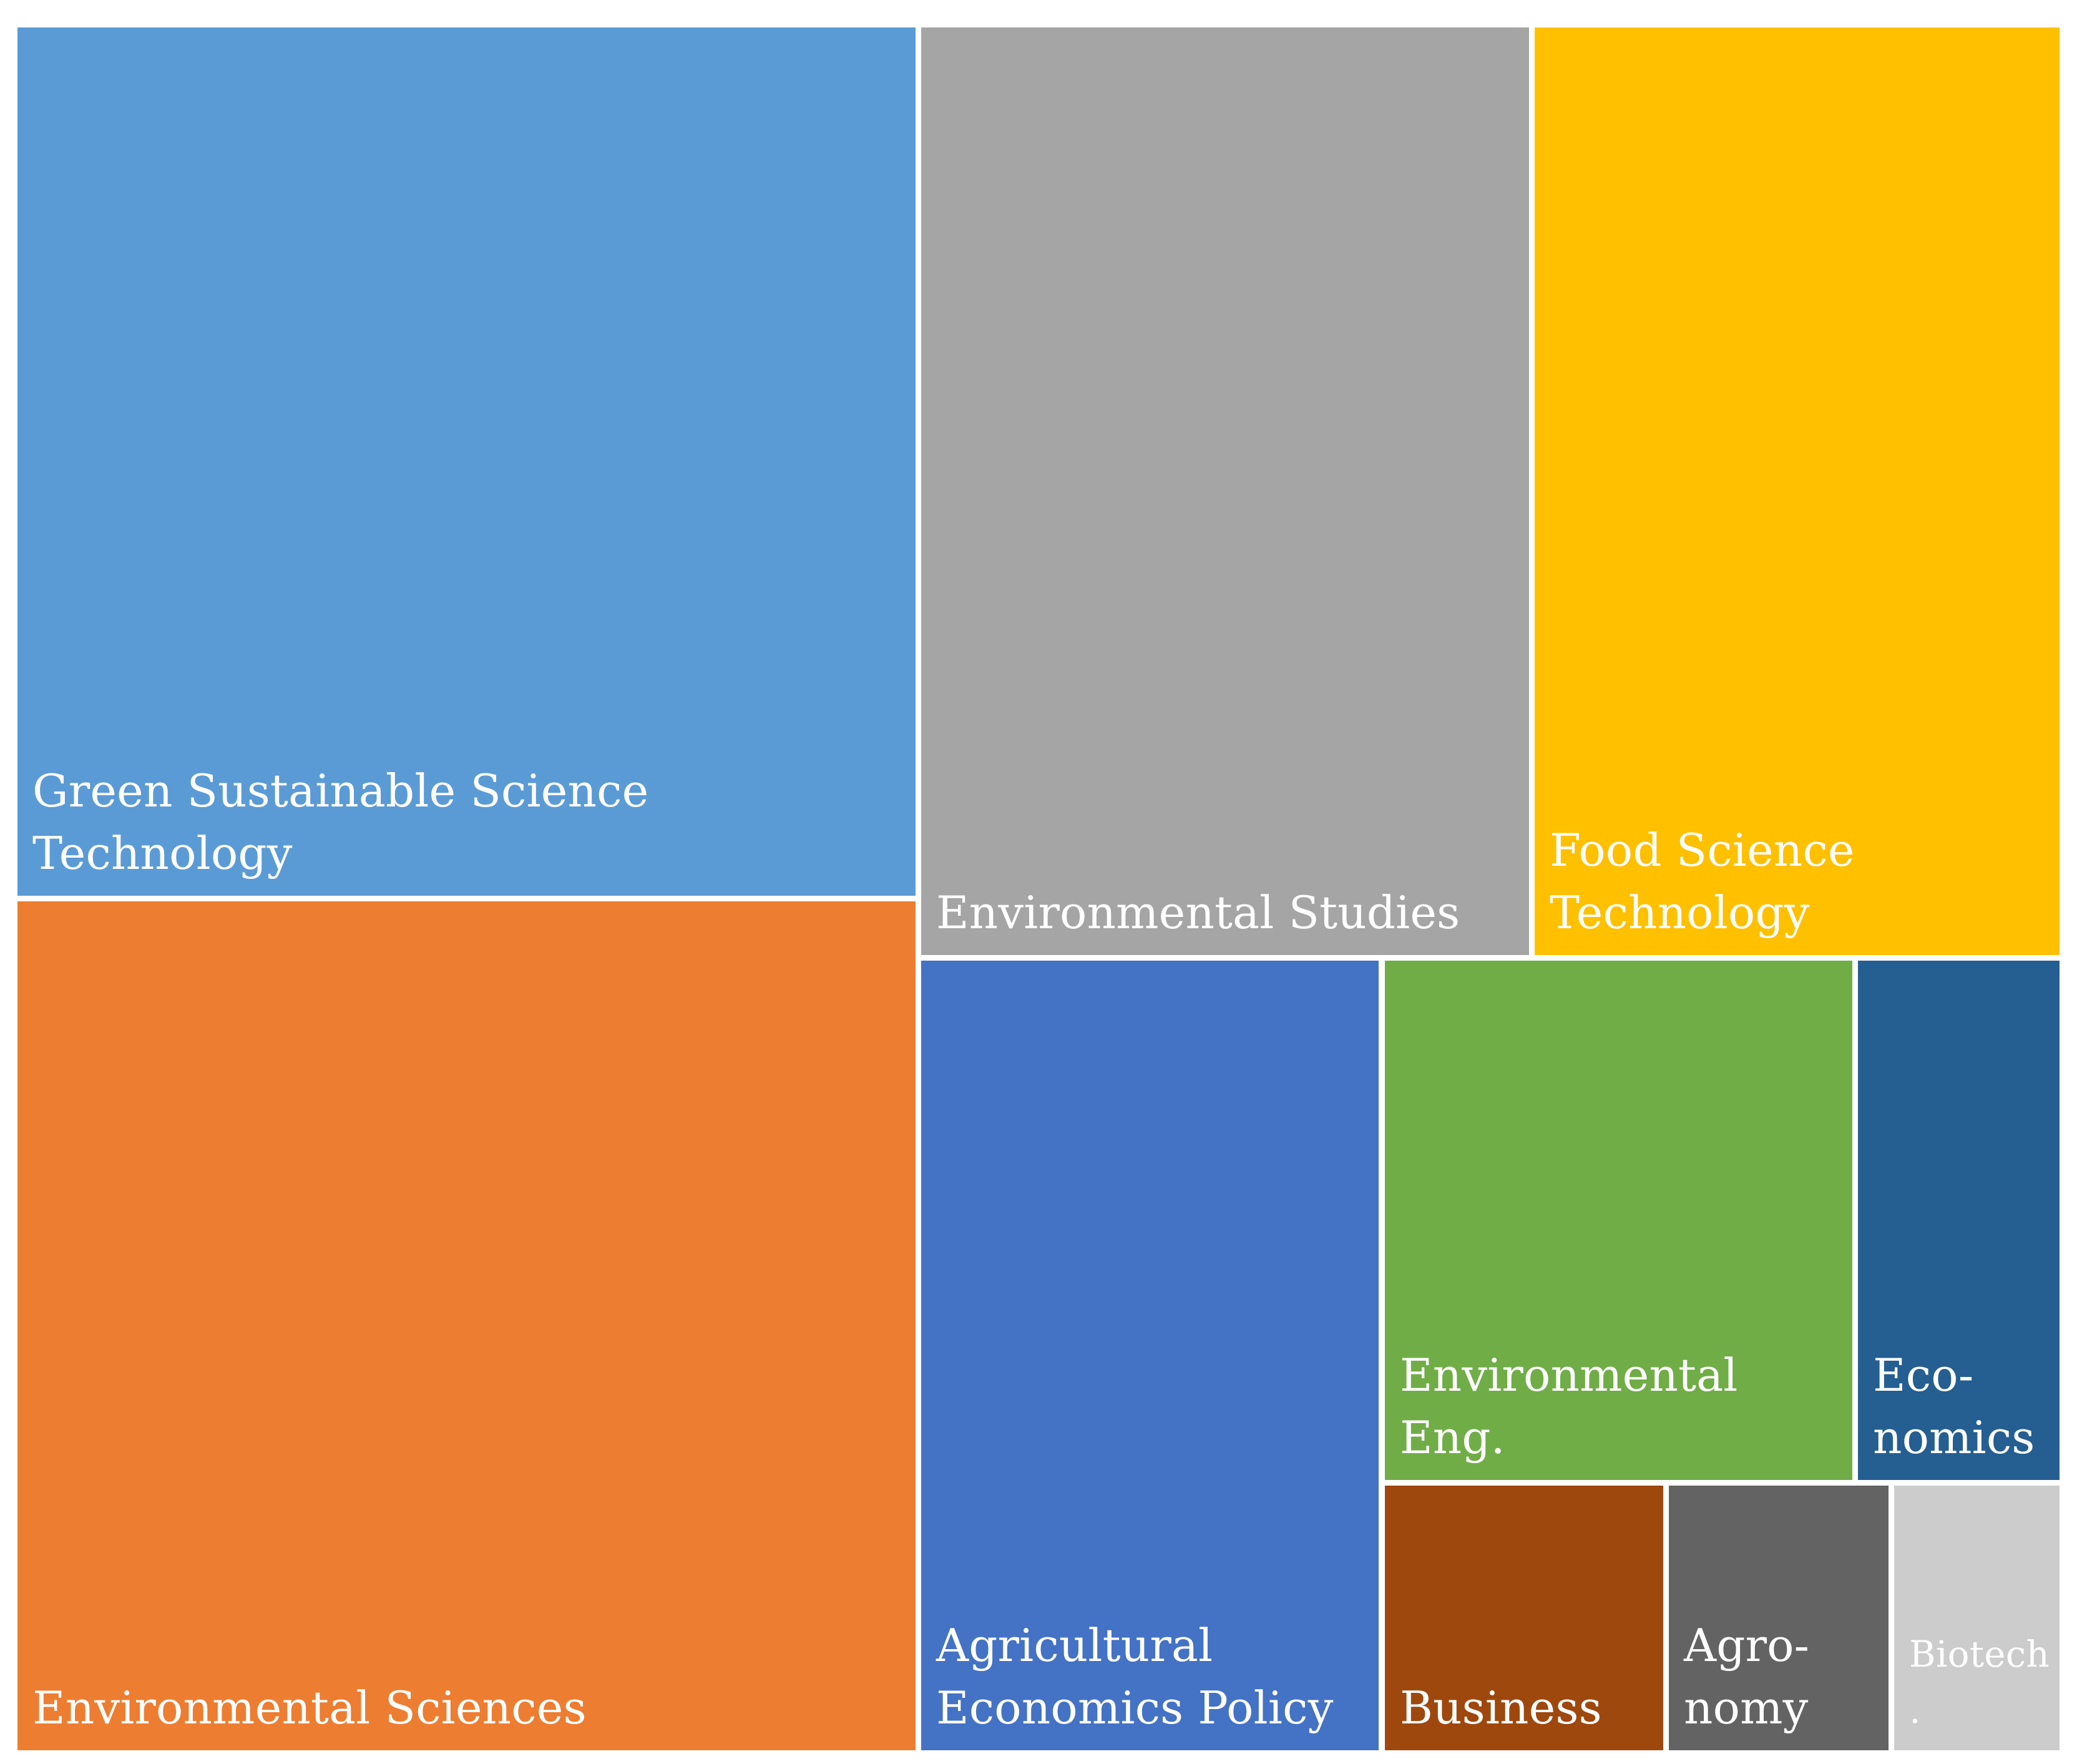 This screenshot has height=1764, width=2077. Describe the element at coordinates (1150, 1355) in the screenshot. I see `tile-agricultural-economics-policy: Agricultural Economics Policy` at that location.